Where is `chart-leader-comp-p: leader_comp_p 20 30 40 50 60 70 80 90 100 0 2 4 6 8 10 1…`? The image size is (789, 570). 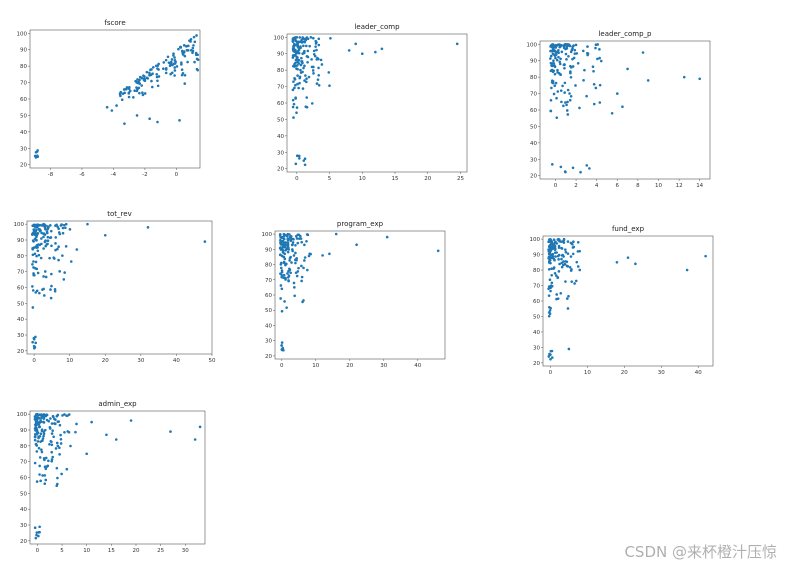 chart-leader-comp-p: leader_comp_p 20 30 40 50 60 70 80 90 100 0 2 4 6 8 10 1… is located at coordinates (618, 110).